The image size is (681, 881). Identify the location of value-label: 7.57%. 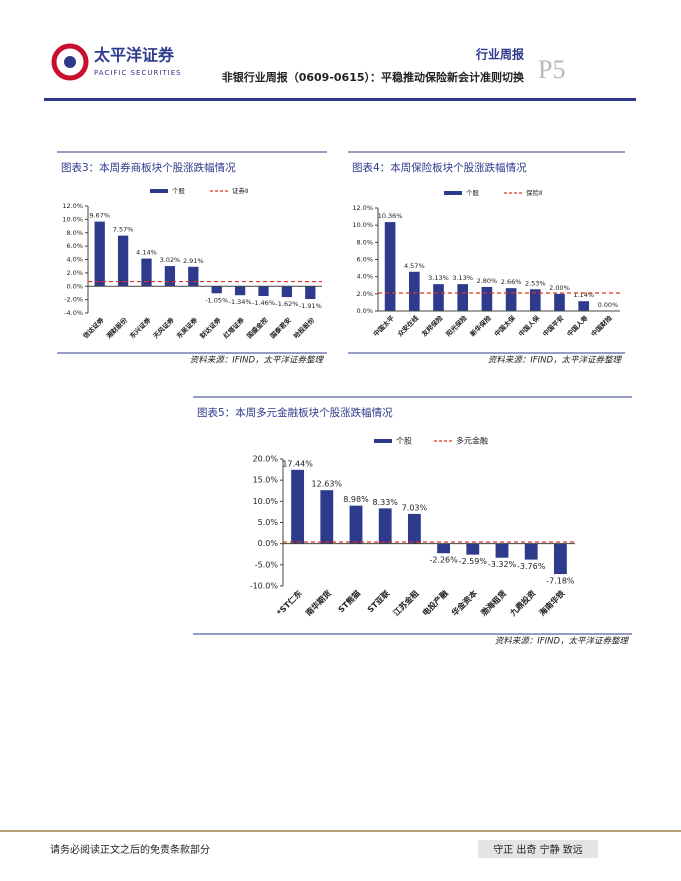
(123, 230).